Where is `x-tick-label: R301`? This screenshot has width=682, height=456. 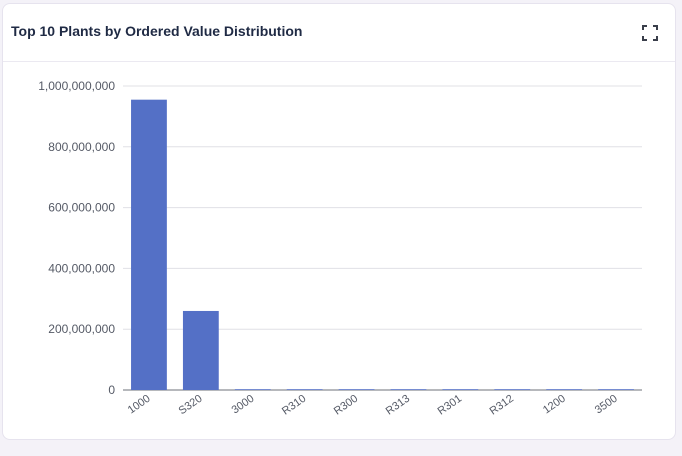
x-tick-label: R301 is located at coordinates (450, 405).